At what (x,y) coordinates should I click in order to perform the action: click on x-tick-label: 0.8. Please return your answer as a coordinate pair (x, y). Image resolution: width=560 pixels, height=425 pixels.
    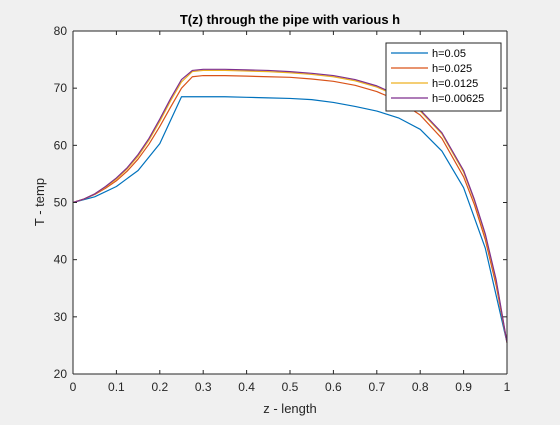
    Looking at the image, I should click on (420, 387).